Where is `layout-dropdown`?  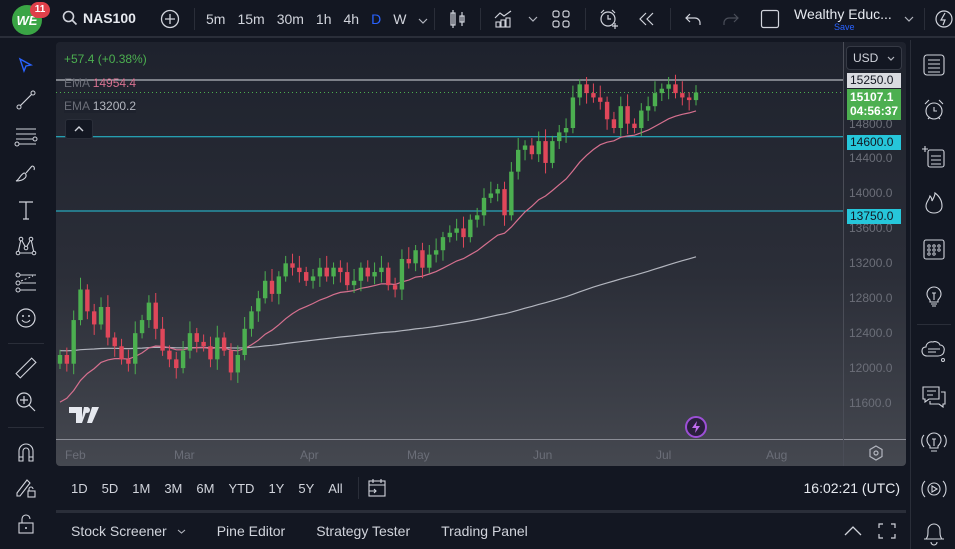 layout-dropdown is located at coordinates (909, 19).